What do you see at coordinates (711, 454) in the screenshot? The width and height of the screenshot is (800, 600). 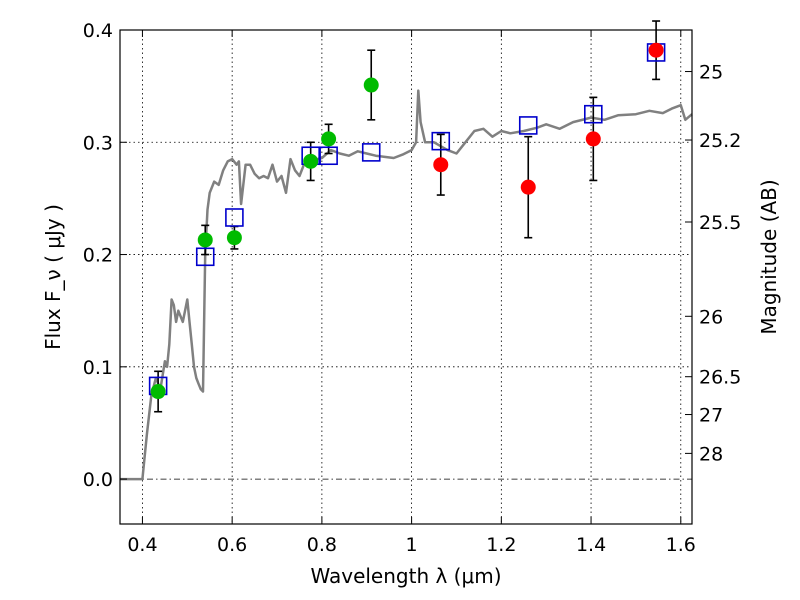 I see `y2-tick-label: 28` at bounding box center [711, 454].